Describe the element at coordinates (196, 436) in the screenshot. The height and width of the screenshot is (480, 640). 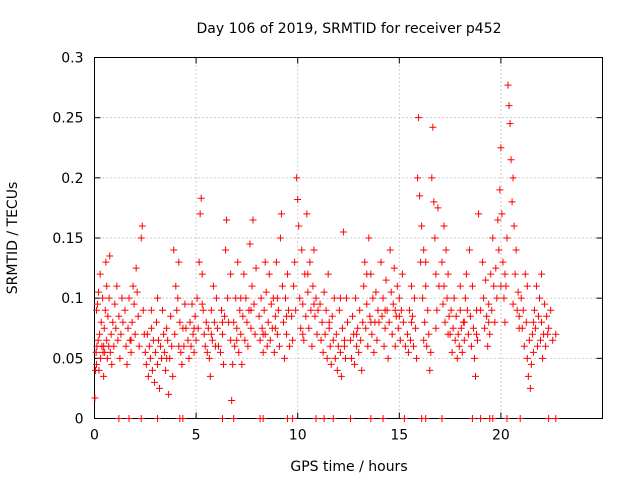
I see `x-tick-label: 5` at that location.